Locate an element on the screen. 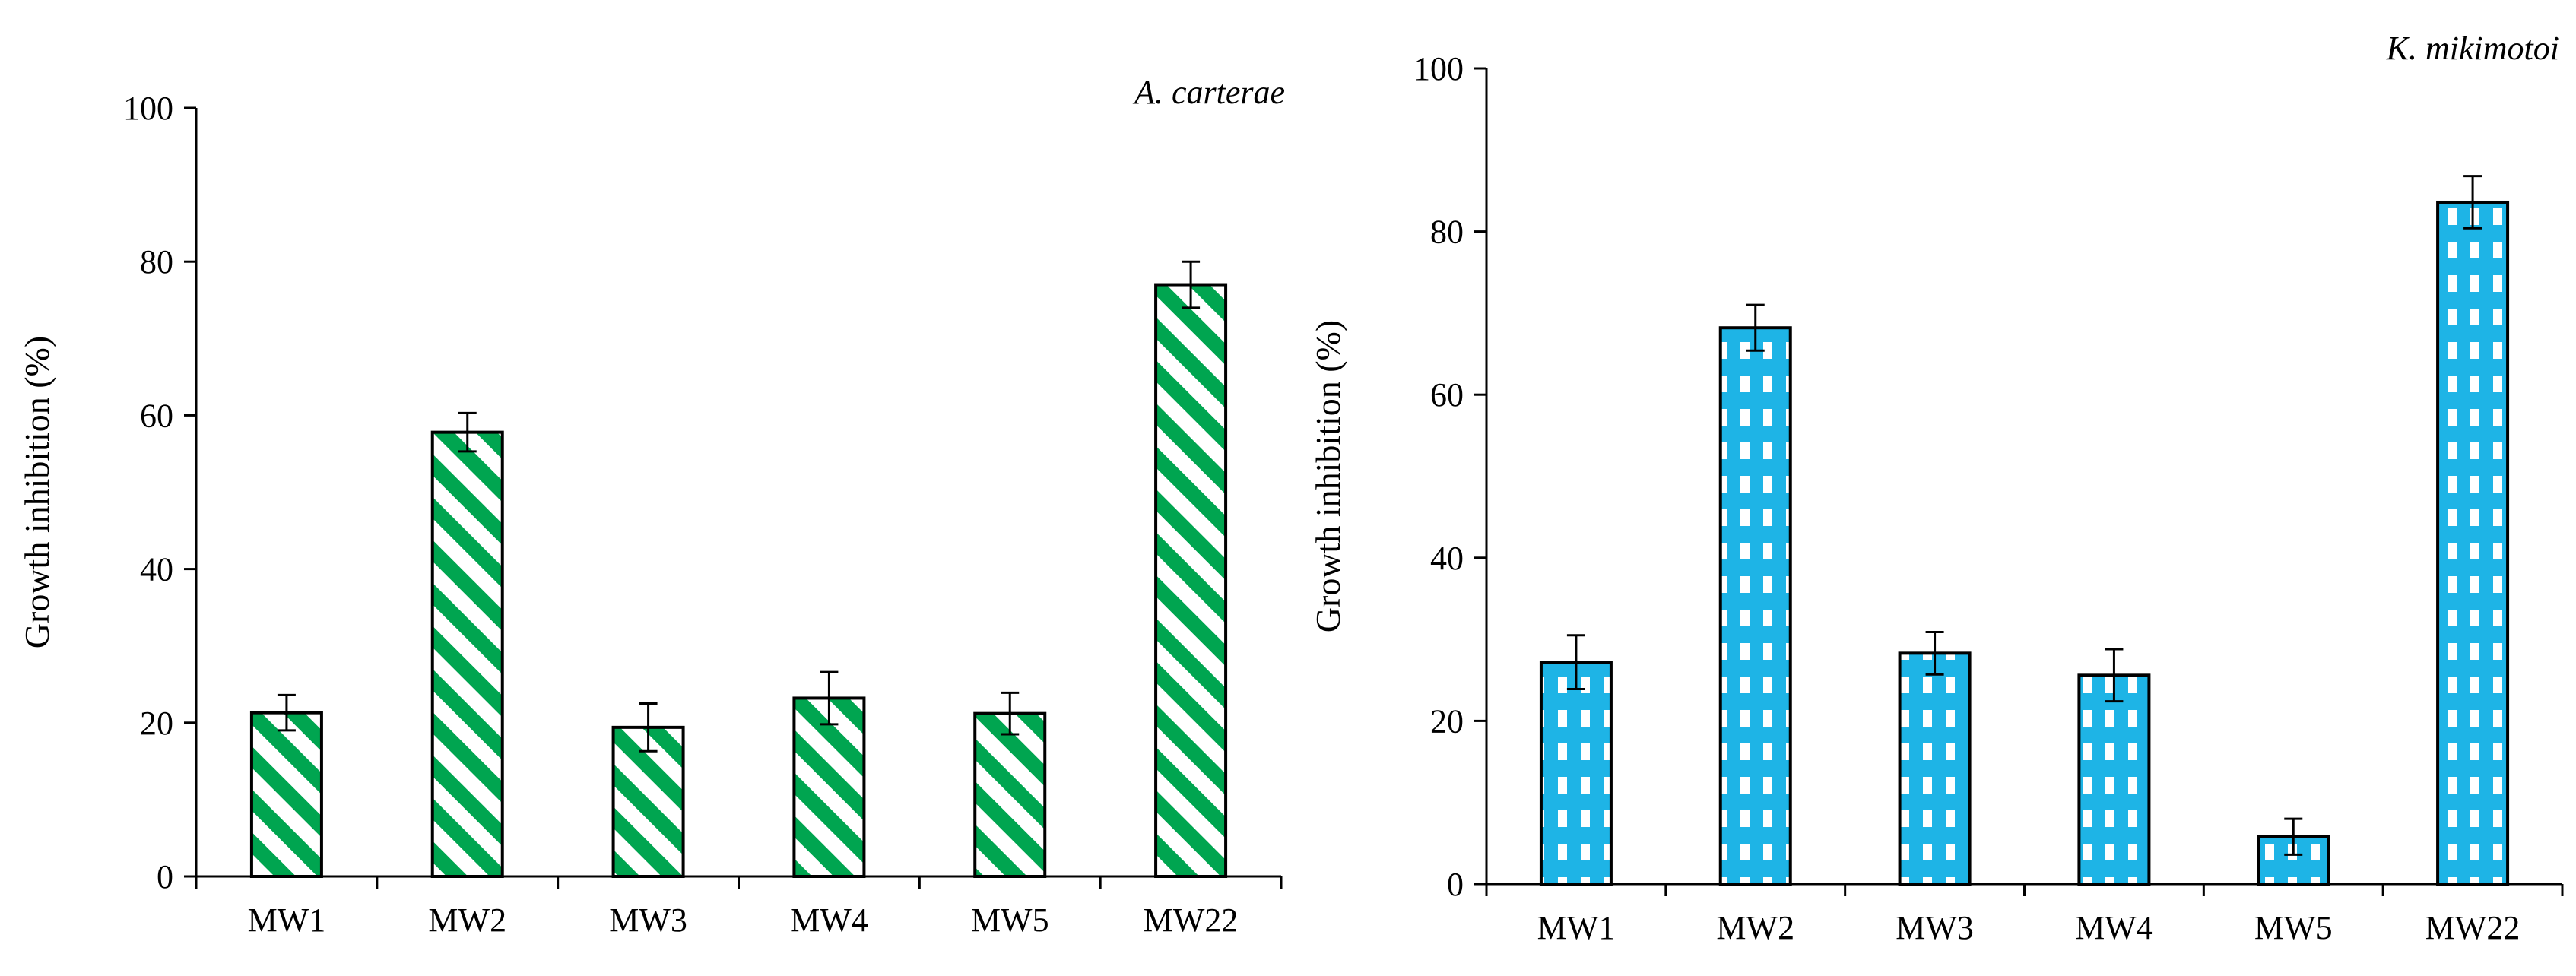 The height and width of the screenshot is (976, 2576). x-axis-k-mikimotoi: MW1 MW2 MW3 MW4 MW5 MW22 is located at coordinates (2025, 915).